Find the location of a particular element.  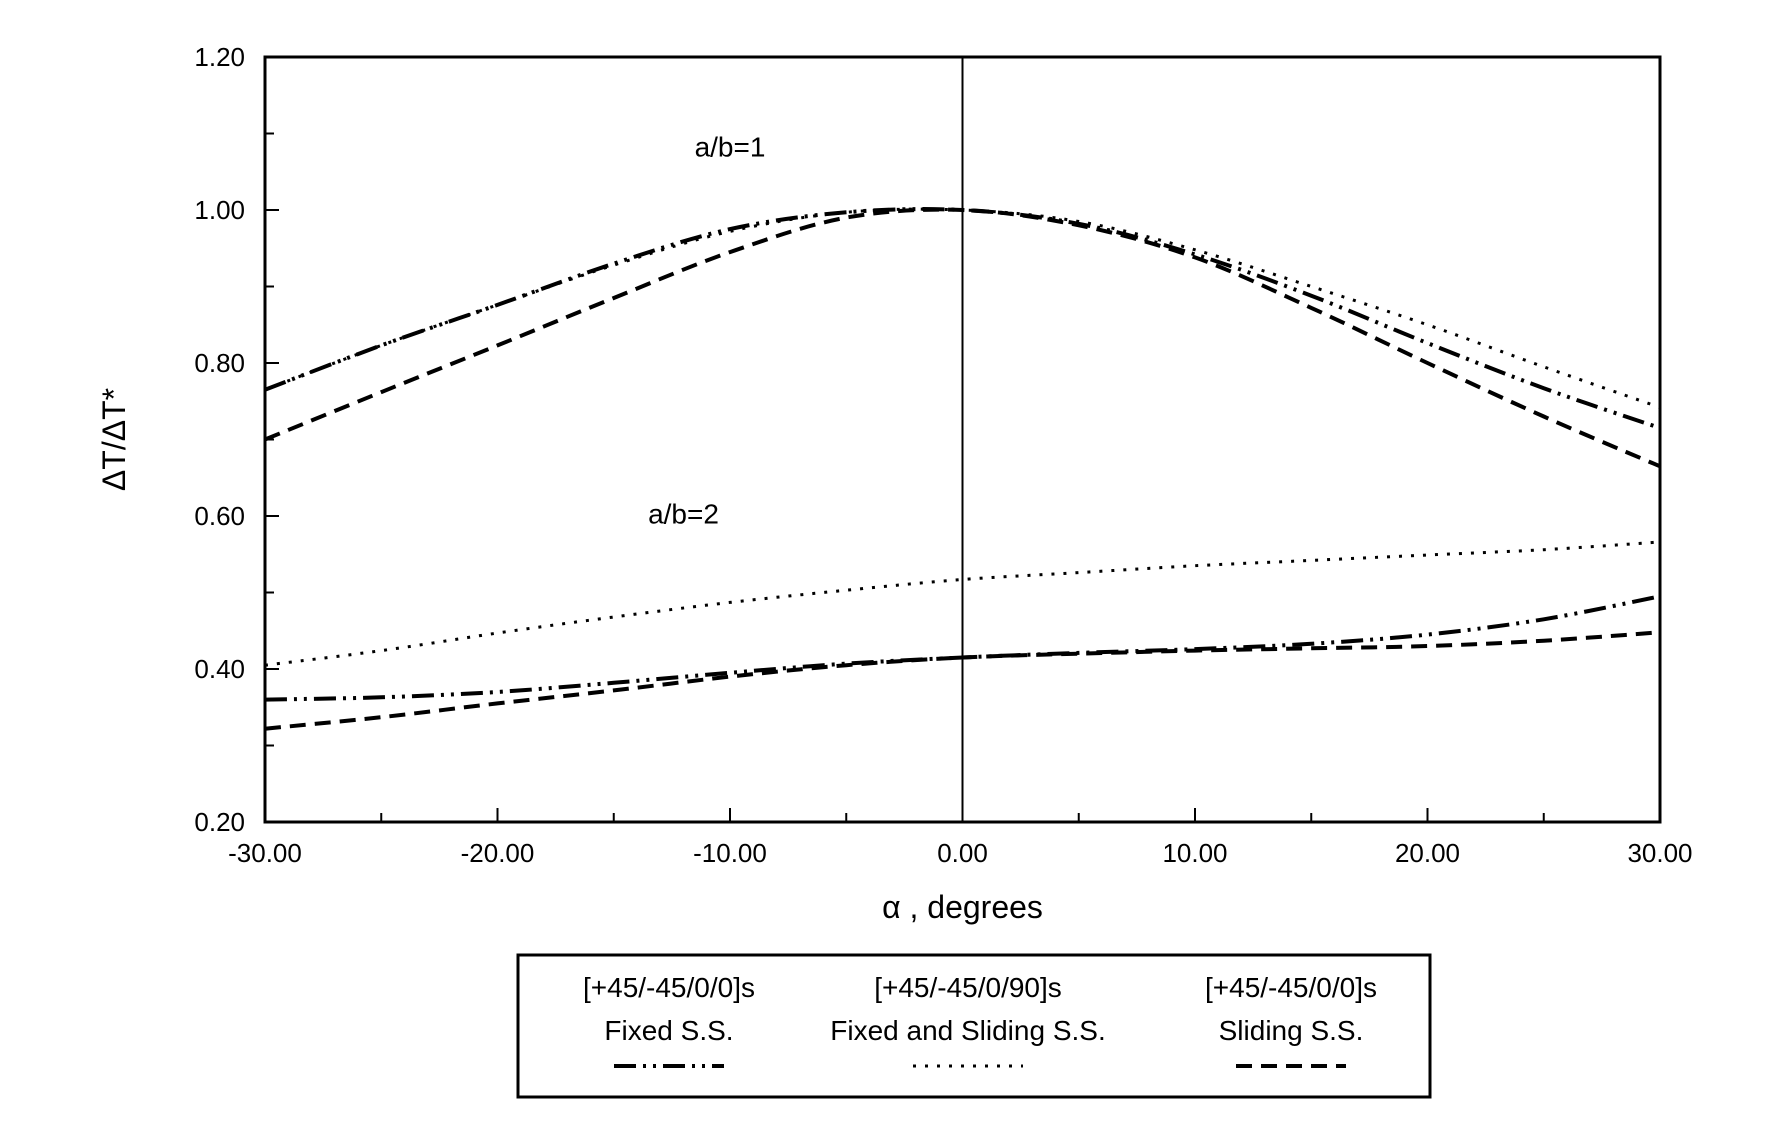

annotation-ab1: a/b=1 is located at coordinates (730, 146).